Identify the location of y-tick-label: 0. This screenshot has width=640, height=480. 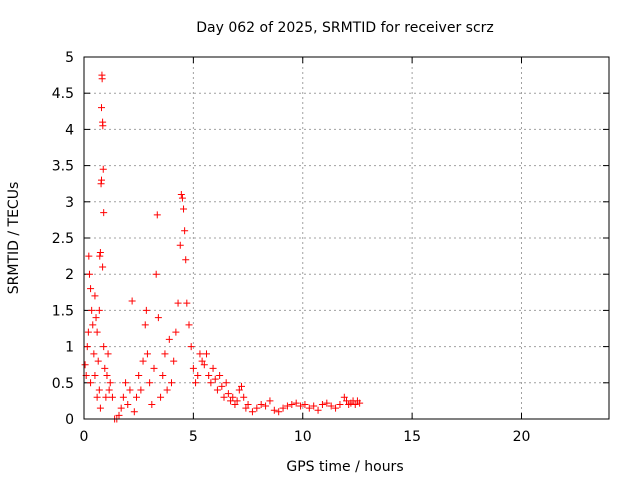
(69, 420).